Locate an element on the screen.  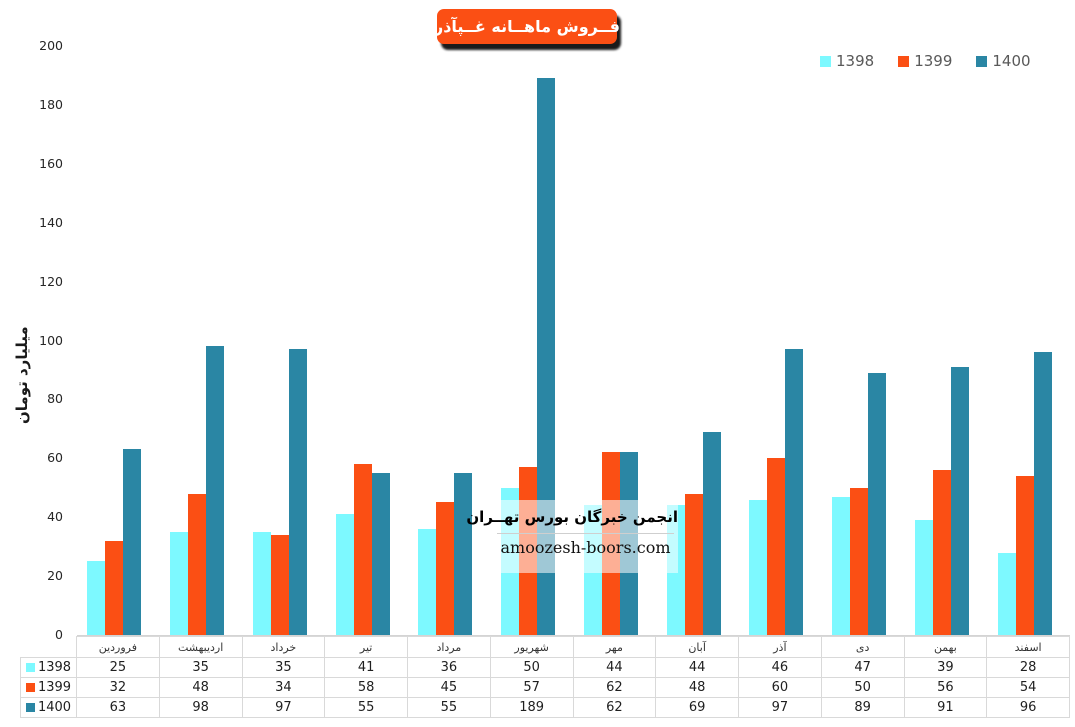
table-month-header: شهریور is located at coordinates (531, 647).